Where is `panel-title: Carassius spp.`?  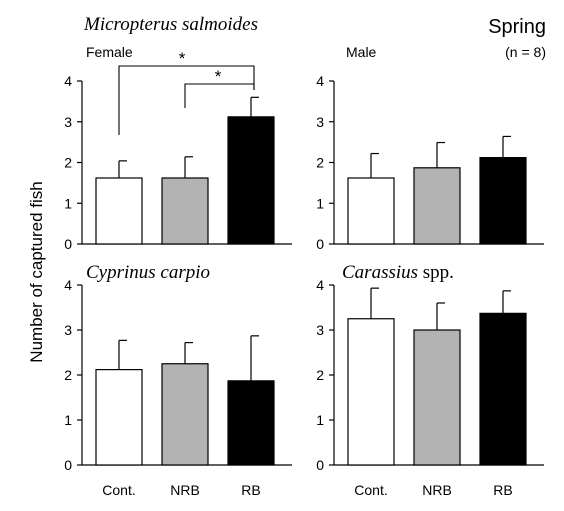
panel-title: Carassius spp. is located at coordinates (398, 272).